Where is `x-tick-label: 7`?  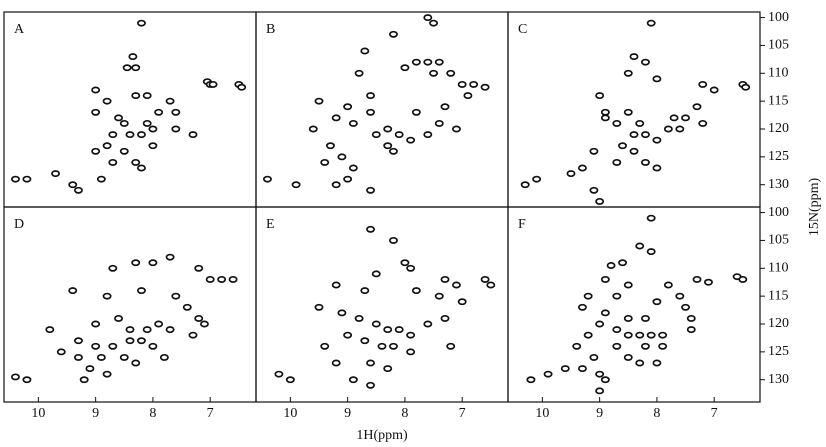
x-tick-label: 7 is located at coordinates (462, 413).